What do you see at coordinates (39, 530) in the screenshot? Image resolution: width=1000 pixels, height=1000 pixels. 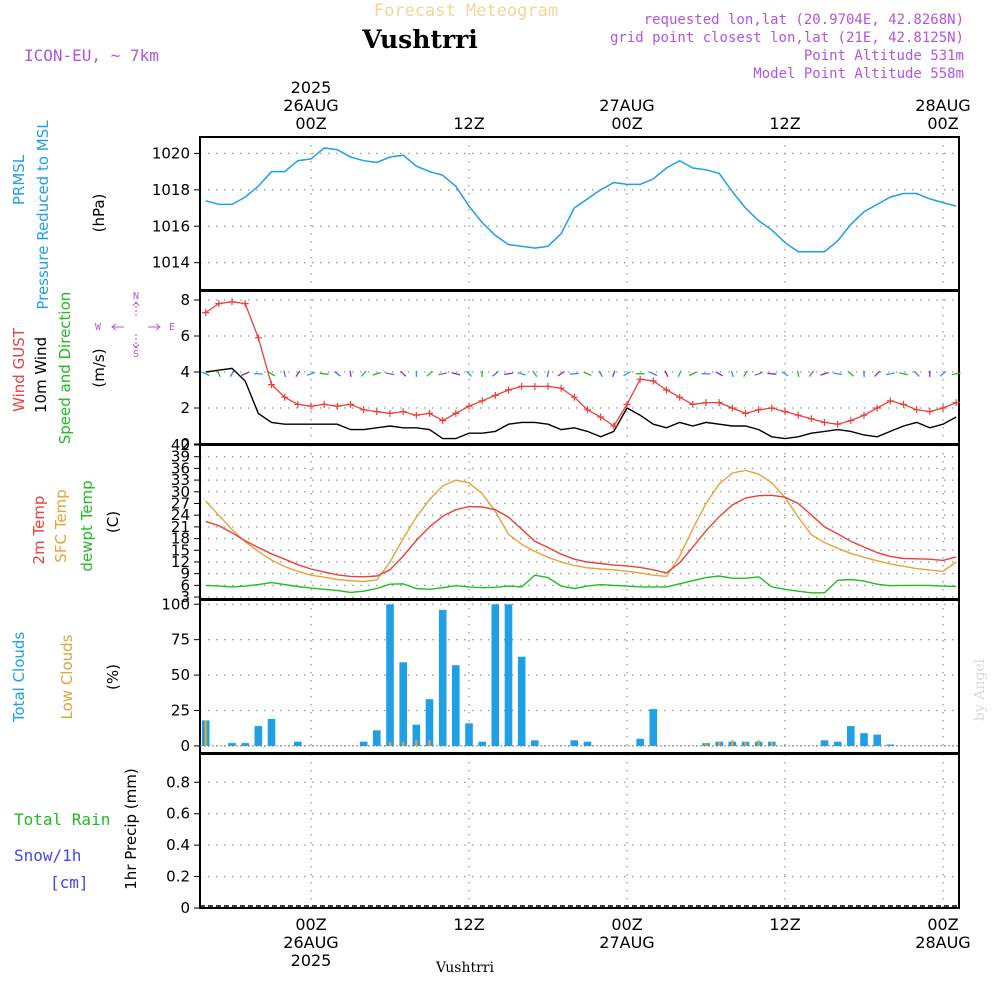 I see `temp-2m-label: 2m Temp` at bounding box center [39, 530].